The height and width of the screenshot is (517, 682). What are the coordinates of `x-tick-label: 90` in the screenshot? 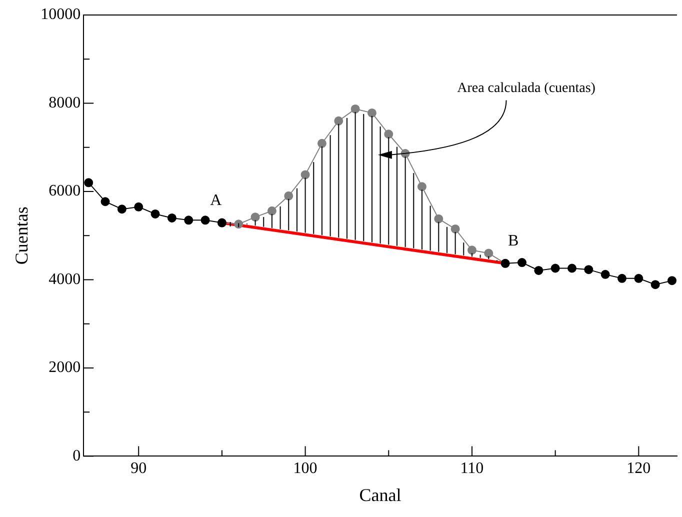 It's located at (138, 469).